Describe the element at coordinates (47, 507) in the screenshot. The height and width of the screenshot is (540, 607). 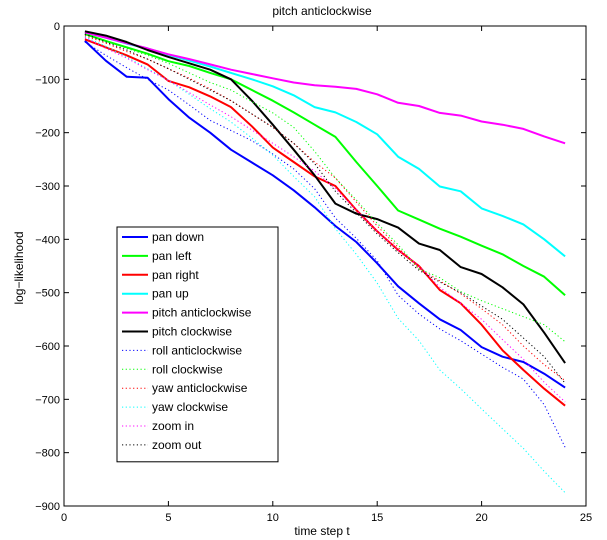
I see `y-tick-label: −900` at that location.